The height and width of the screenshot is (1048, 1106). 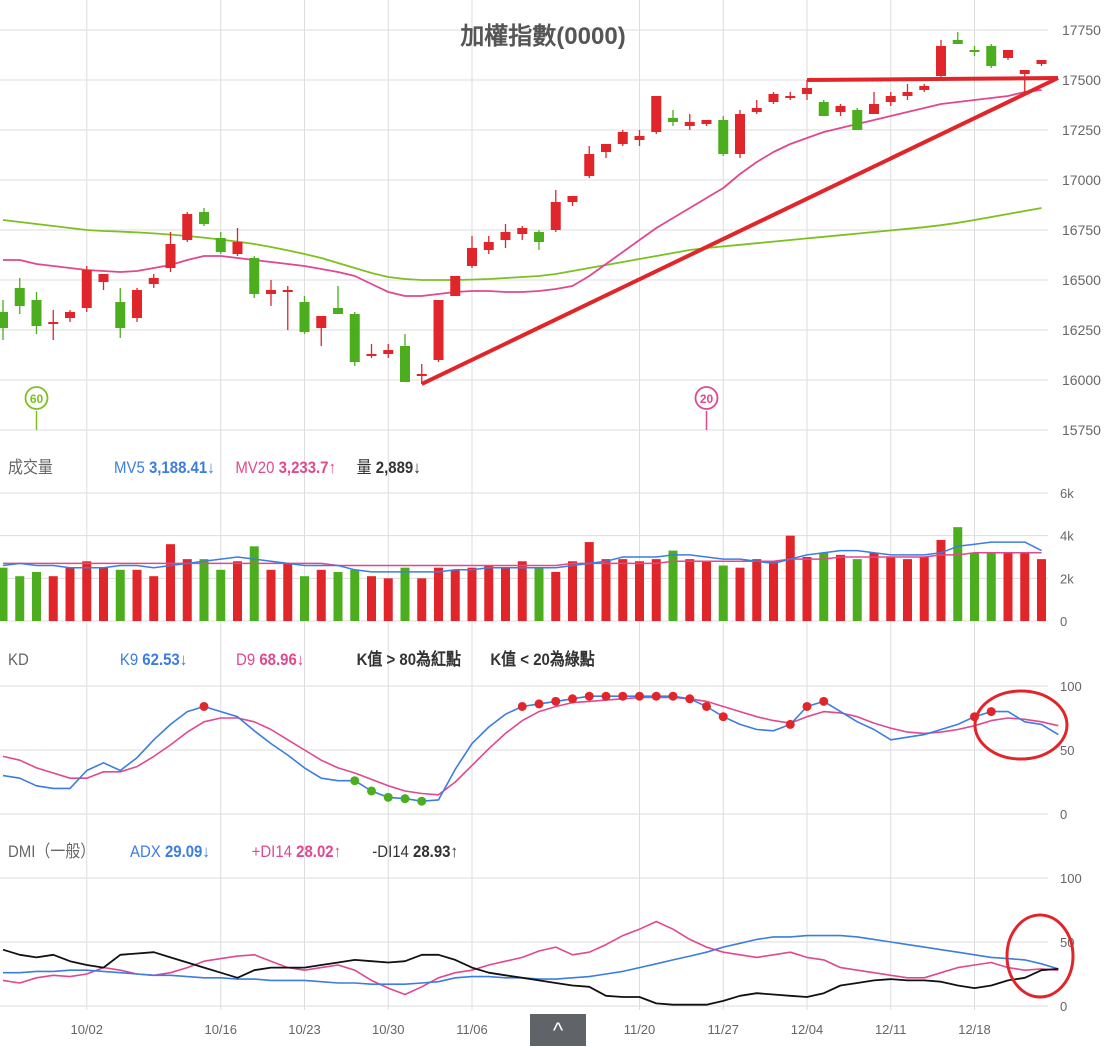 What do you see at coordinates (183, 659) in the screenshot?
I see `k9-arrow: ↓` at bounding box center [183, 659].